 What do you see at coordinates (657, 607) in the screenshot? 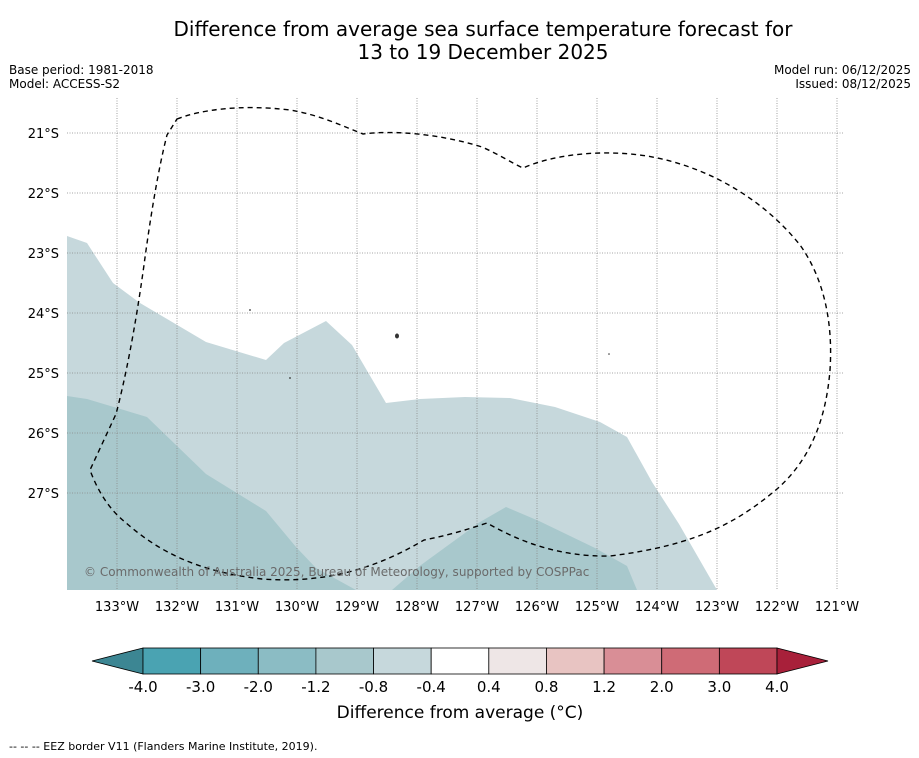
I see `lon-label-124: 124°W` at bounding box center [657, 607].